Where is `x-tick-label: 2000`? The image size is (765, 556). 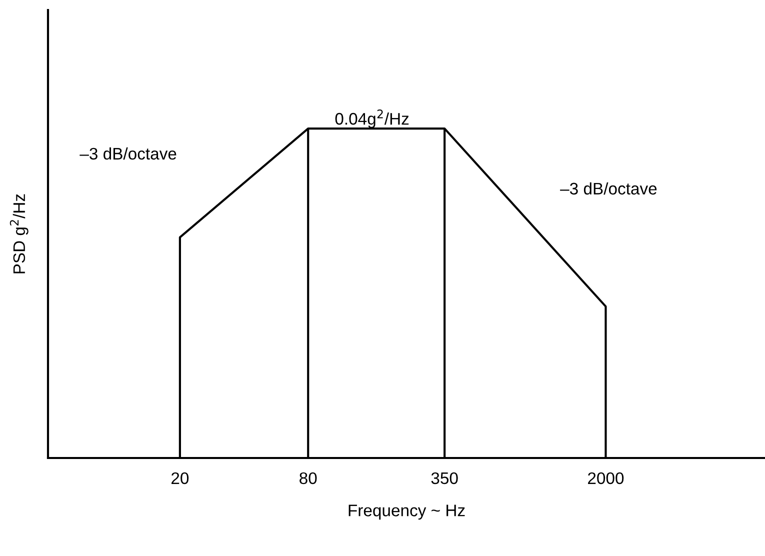
x-tick-label: 2000 is located at coordinates (606, 478).